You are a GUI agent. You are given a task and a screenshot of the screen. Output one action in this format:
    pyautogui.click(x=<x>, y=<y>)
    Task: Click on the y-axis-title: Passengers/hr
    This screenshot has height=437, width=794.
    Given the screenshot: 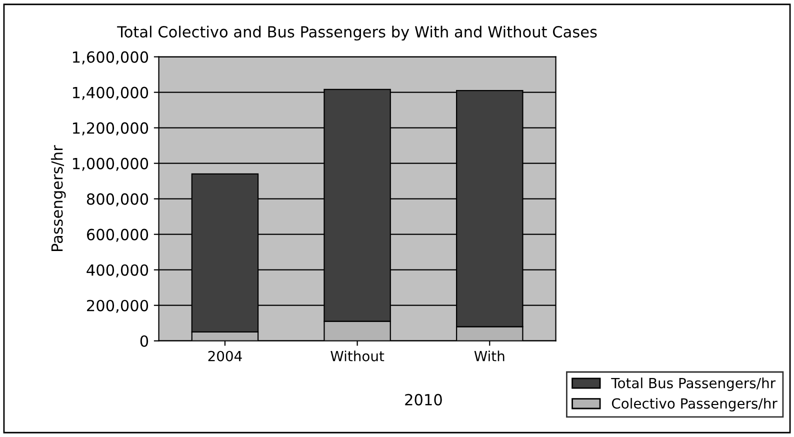 What is the action you would take?
    pyautogui.click(x=58, y=198)
    